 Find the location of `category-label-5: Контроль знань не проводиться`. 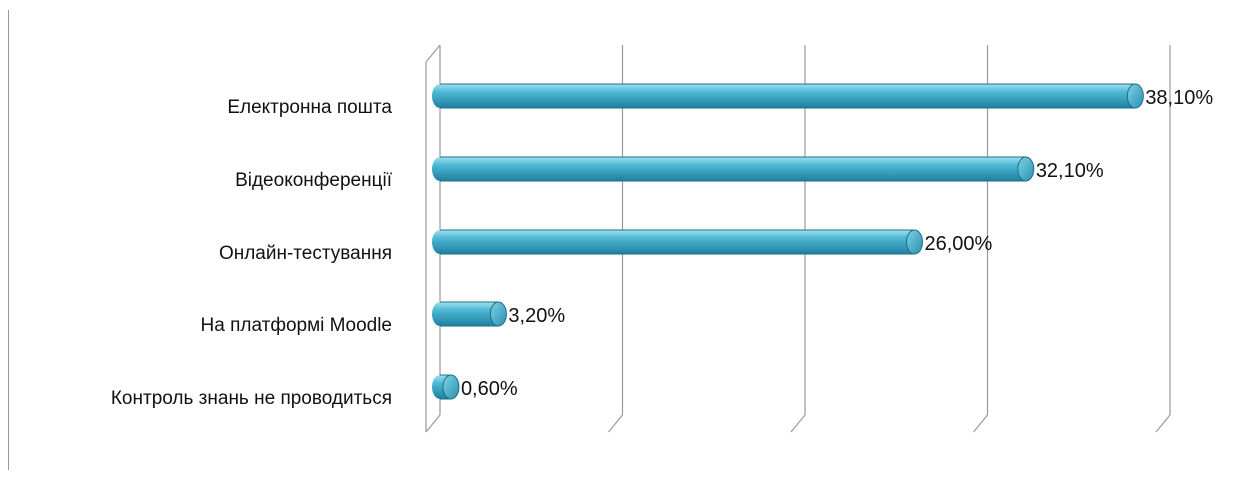

category-label-5: Контроль знань не проводиться is located at coordinates (251, 398).